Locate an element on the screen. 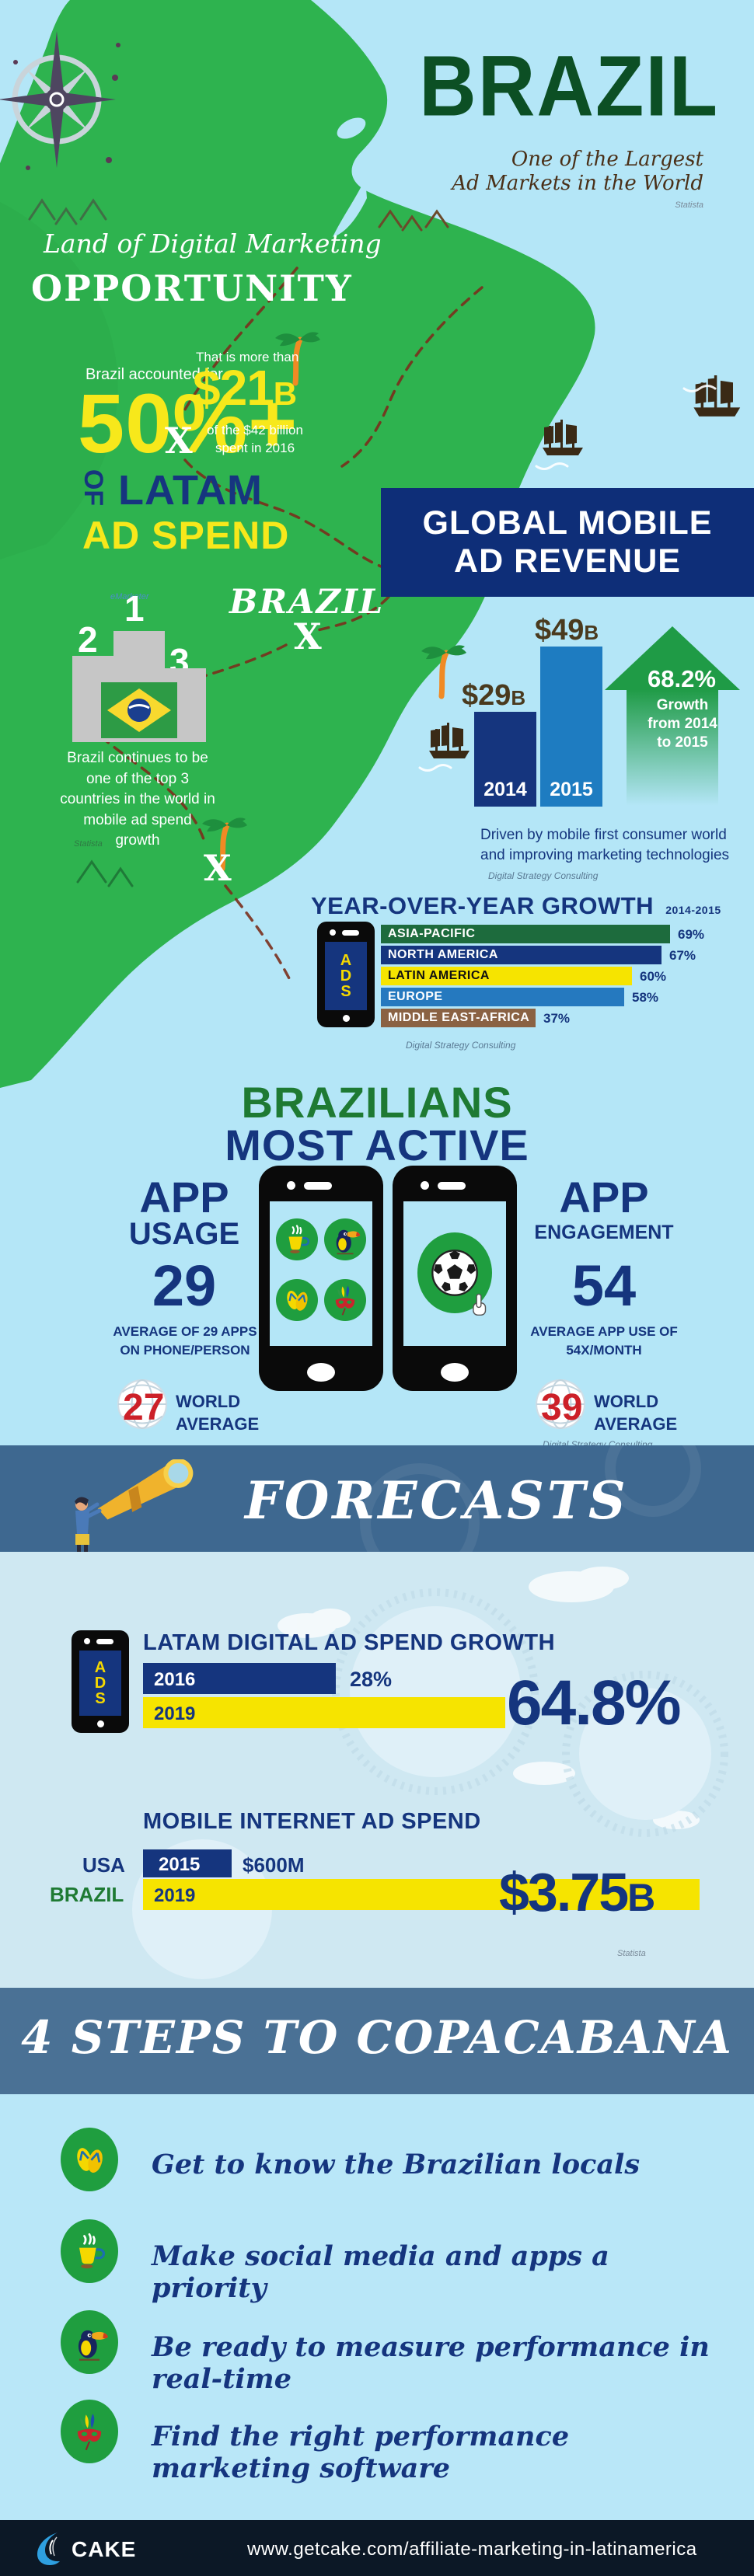 The width and height of the screenshot is (754, 2576). bar-2015: 2015 is located at coordinates (571, 727).